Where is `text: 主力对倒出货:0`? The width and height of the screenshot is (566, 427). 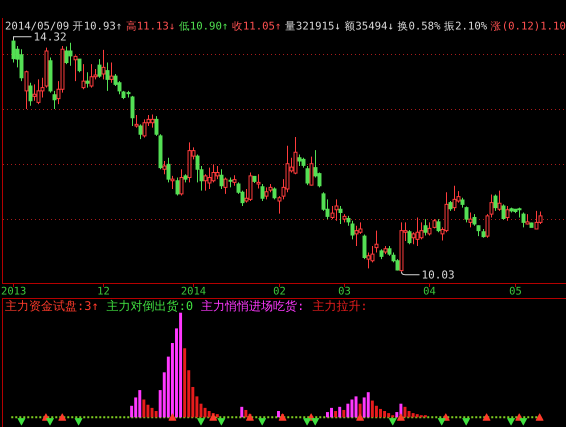 text: 主力对倒出货:0 is located at coordinates (150, 306).